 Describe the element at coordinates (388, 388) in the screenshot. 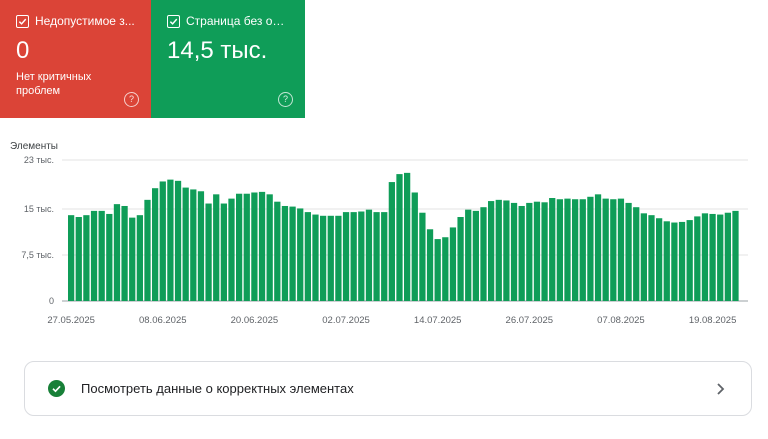

I see `view-valid-items-link: Посмотреть данные о корректных элементах` at that location.